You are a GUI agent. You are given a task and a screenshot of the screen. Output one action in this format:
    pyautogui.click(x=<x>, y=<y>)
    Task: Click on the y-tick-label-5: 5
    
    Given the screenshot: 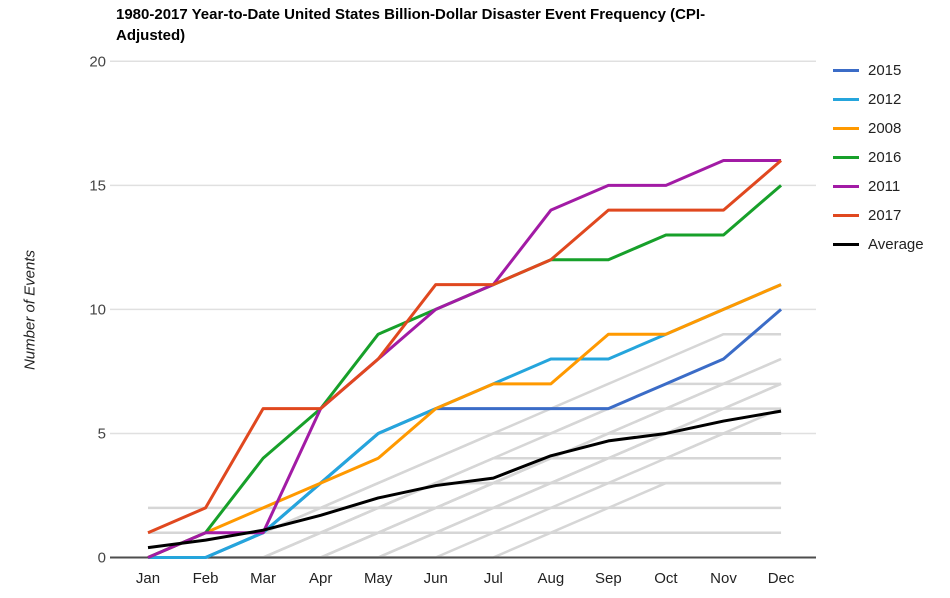 What is the action you would take?
    pyautogui.click(x=102, y=433)
    